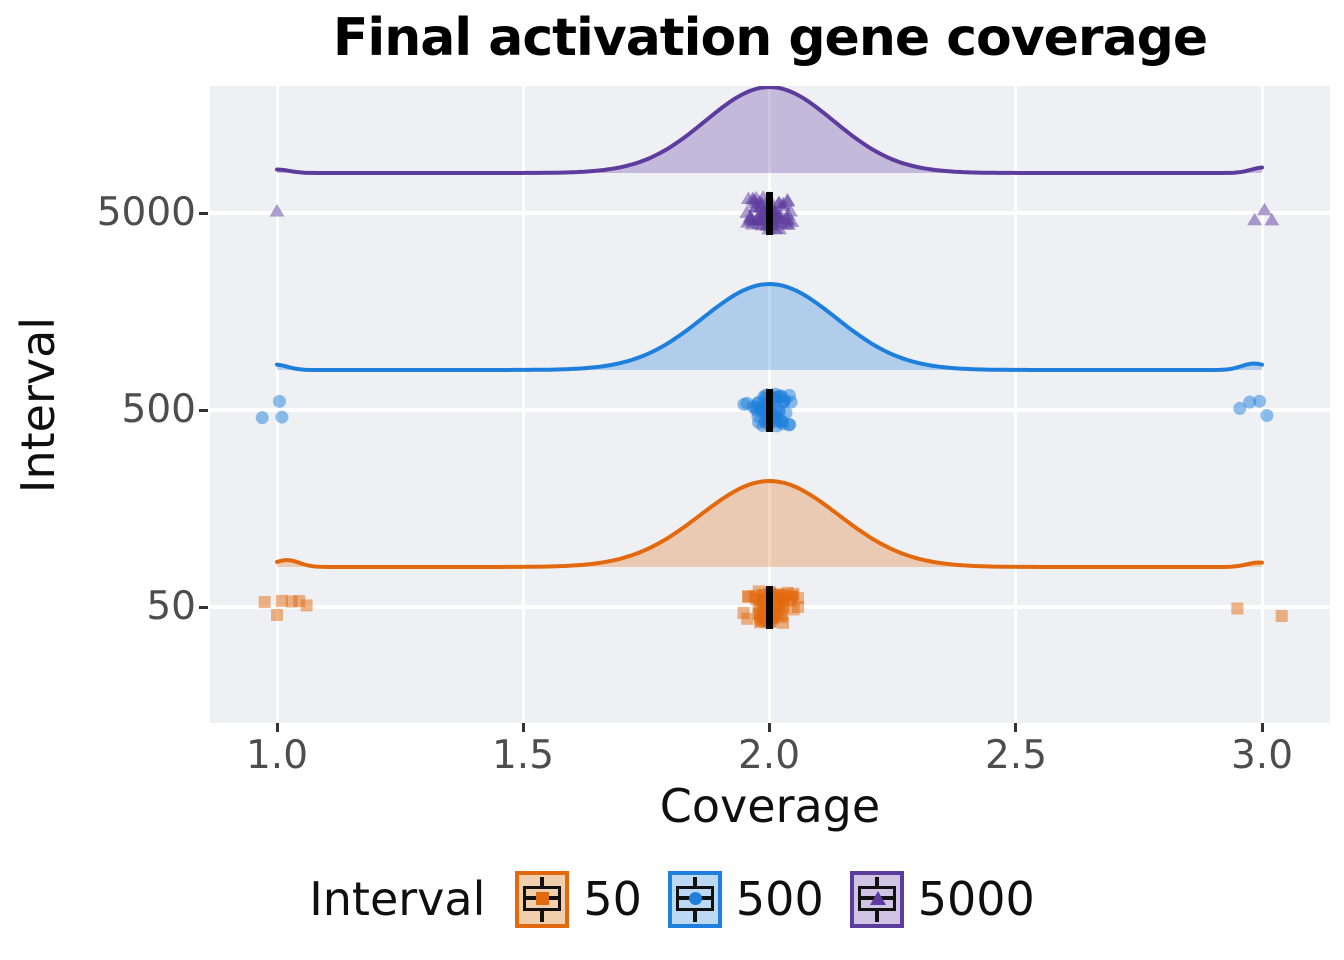  I want to click on legend-entry-500: 500, so click(745, 899).